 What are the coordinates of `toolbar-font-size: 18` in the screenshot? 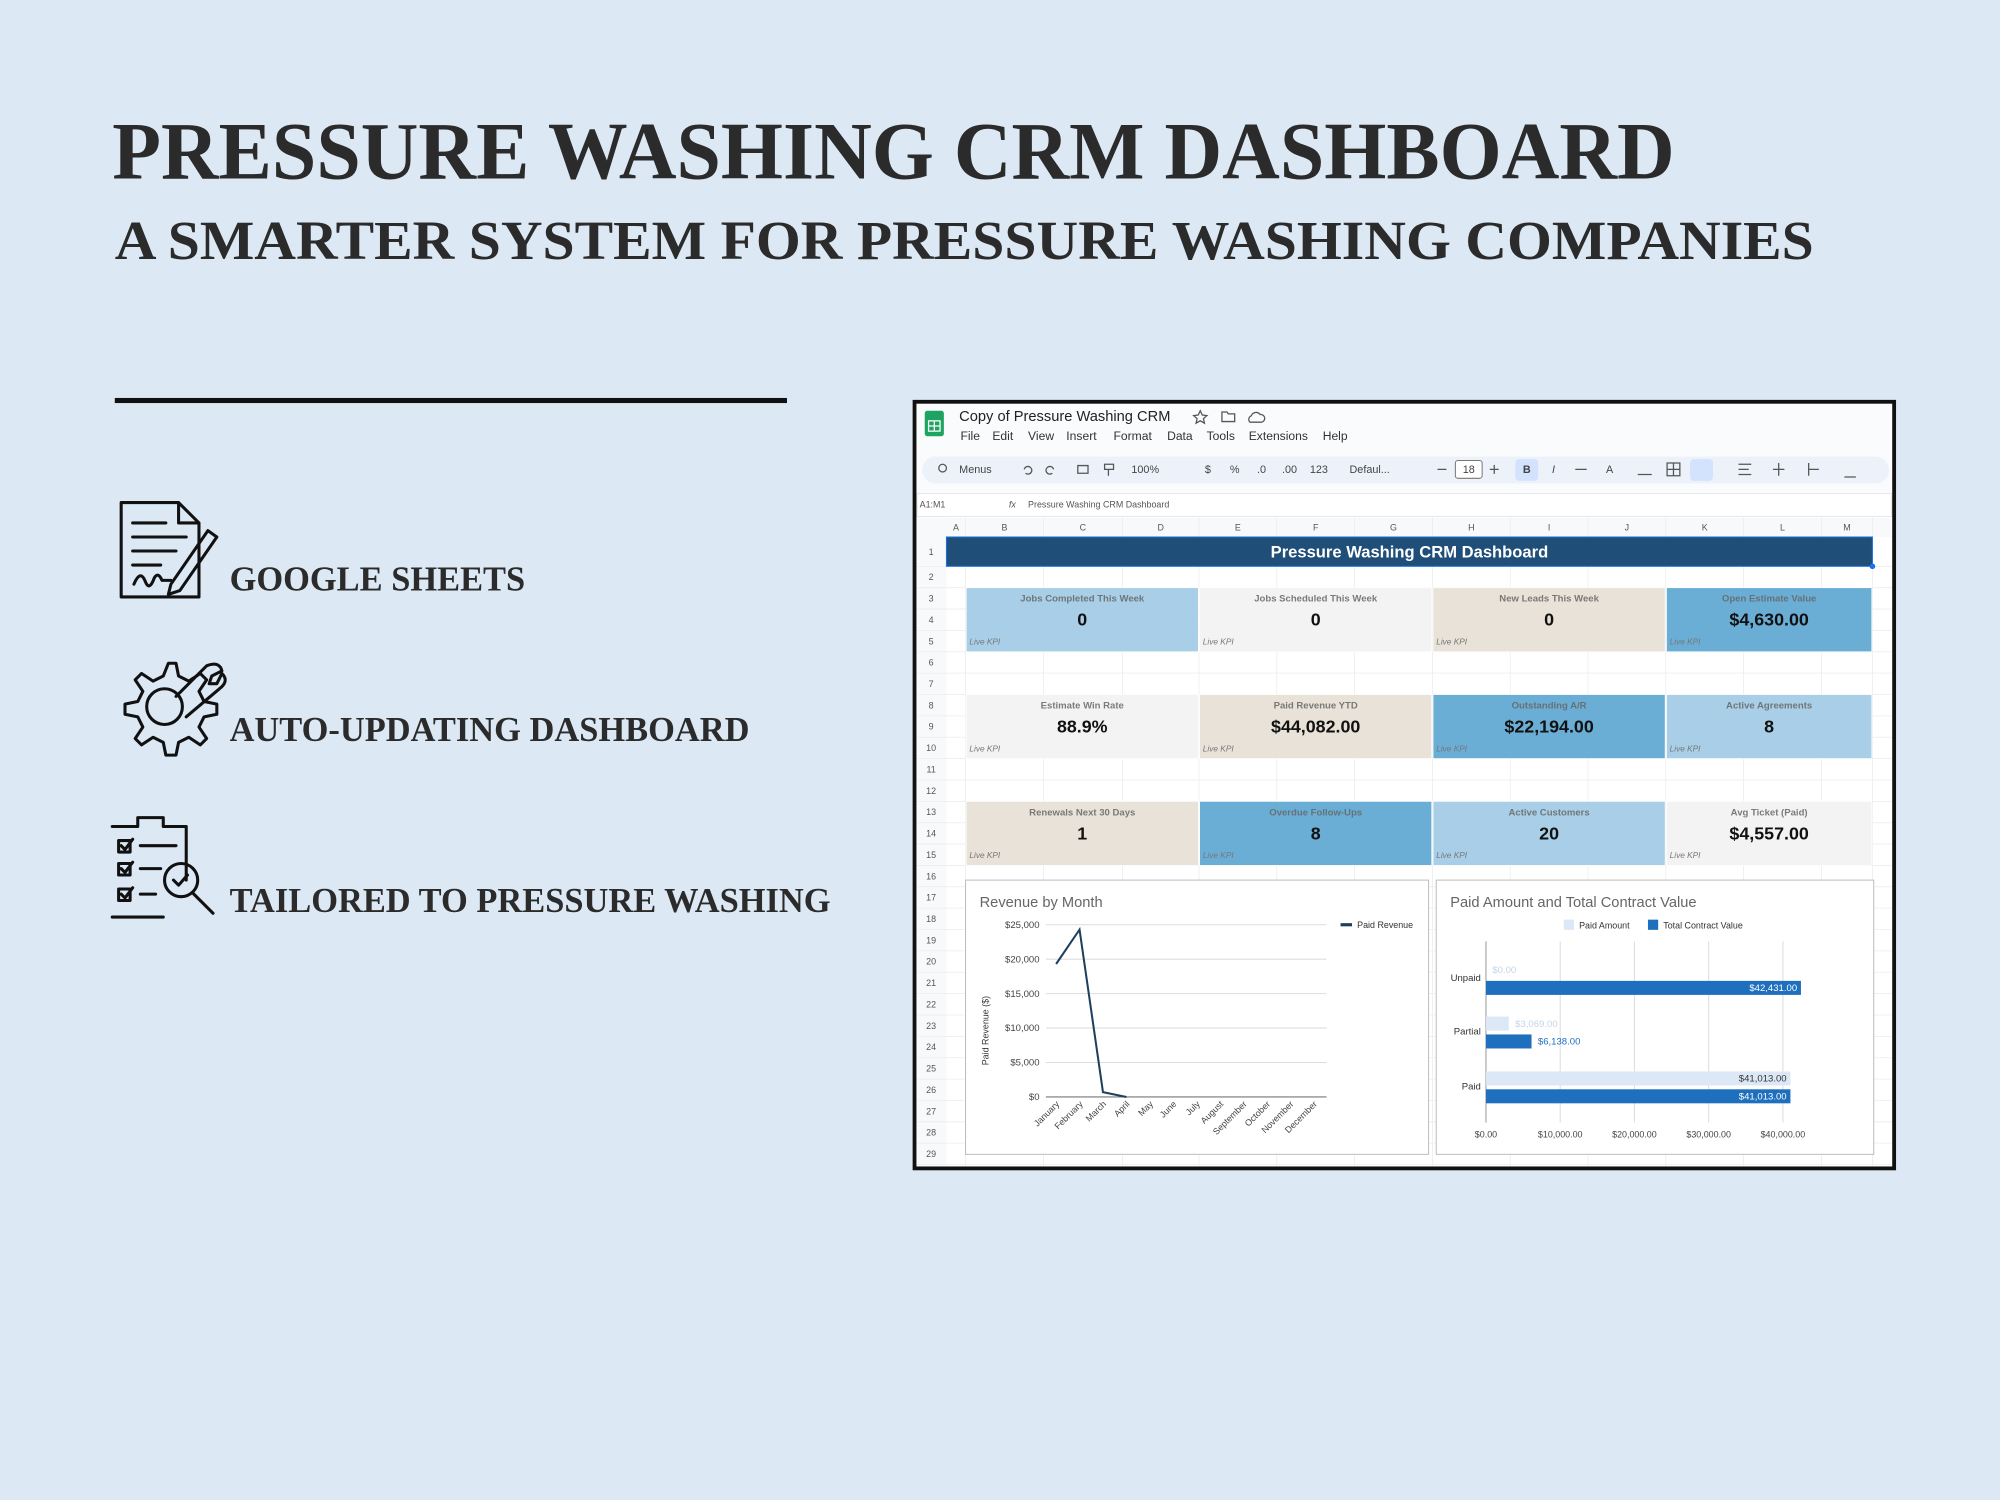 It's located at (1469, 470).